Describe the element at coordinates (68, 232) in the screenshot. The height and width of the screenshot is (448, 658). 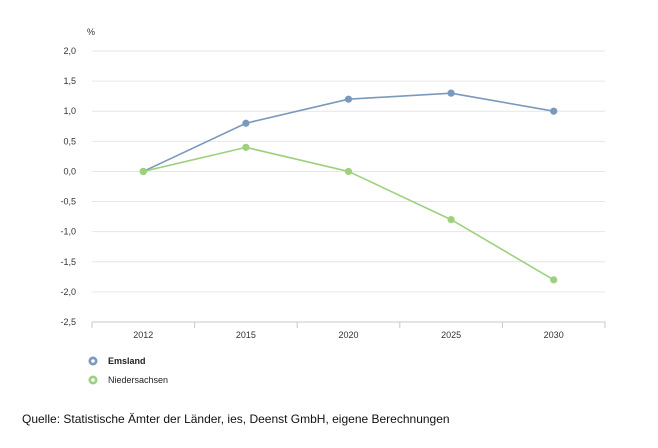
I see `y-tick-label: -1,0` at that location.